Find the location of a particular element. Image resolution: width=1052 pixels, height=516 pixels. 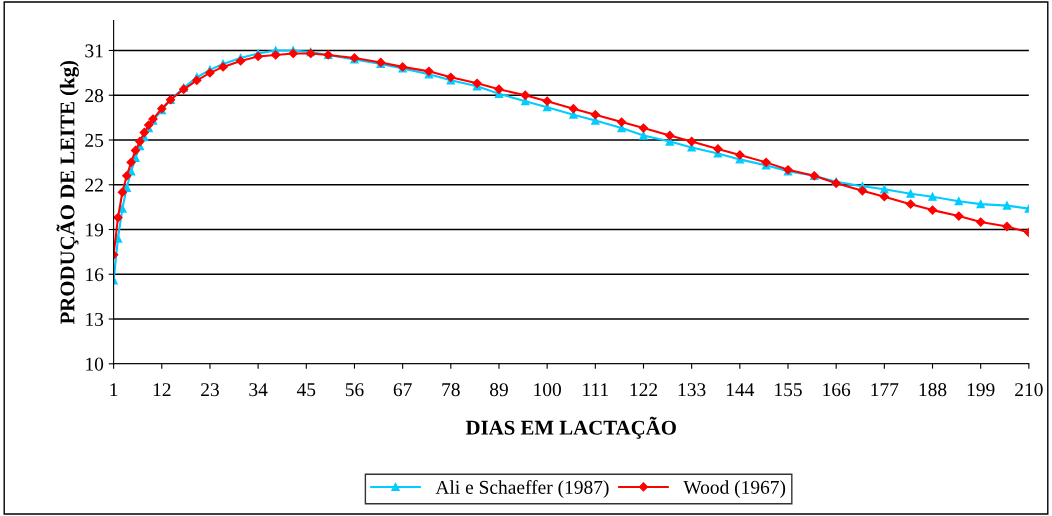

legend-label: Ali e Schaeffer (1987) is located at coordinates (522, 489).